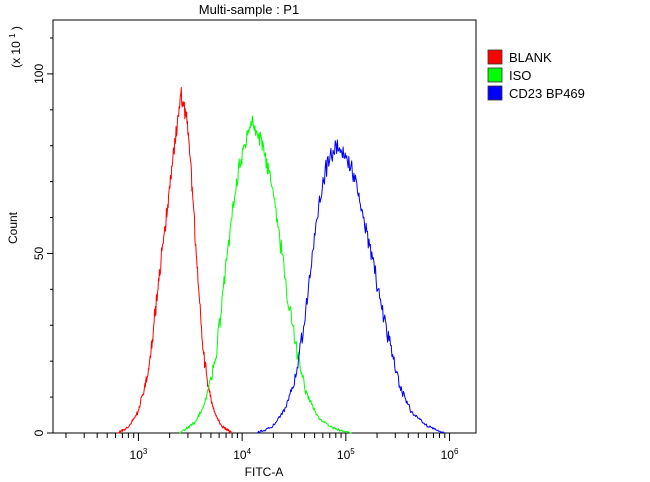 The image size is (650, 482). I want to click on y-tick-label: 100, so click(39, 74).